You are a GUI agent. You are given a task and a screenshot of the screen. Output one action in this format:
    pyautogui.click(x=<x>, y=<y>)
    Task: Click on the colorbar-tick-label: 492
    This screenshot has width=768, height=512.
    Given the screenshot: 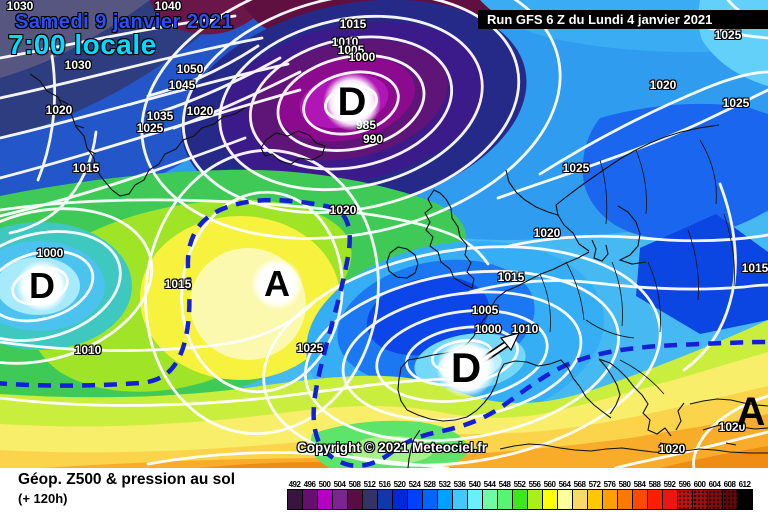 What is the action you would take?
    pyautogui.click(x=294, y=484)
    